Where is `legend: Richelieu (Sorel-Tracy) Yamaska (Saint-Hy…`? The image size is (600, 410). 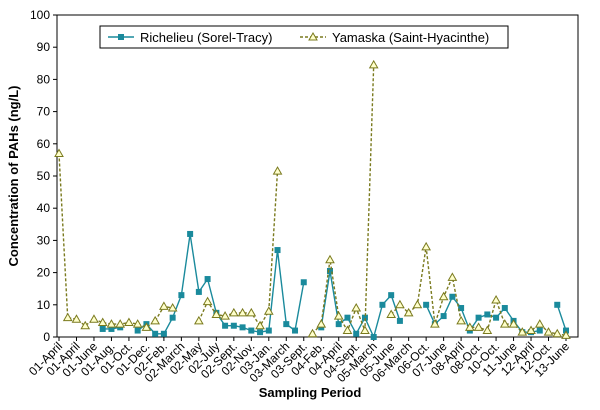 legend: Richelieu (Sorel-Tracy) Yamaska (Saint-Hy… is located at coordinates (304, 37).